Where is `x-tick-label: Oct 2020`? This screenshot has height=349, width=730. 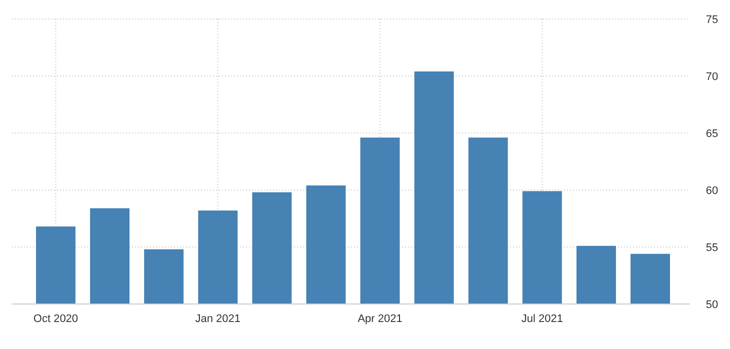 x-tick-label: Oct 2020 is located at coordinates (55, 319).